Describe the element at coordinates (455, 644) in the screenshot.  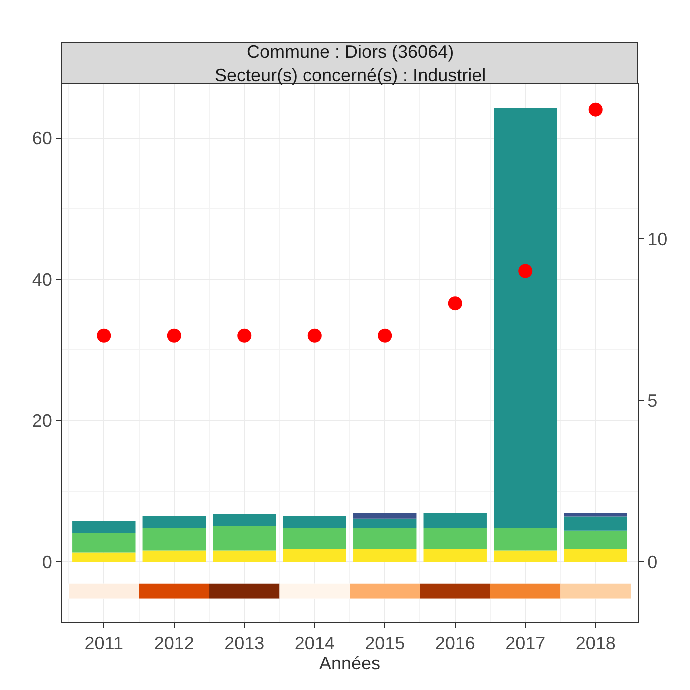
I see `x-tick-label: 2016` at that location.